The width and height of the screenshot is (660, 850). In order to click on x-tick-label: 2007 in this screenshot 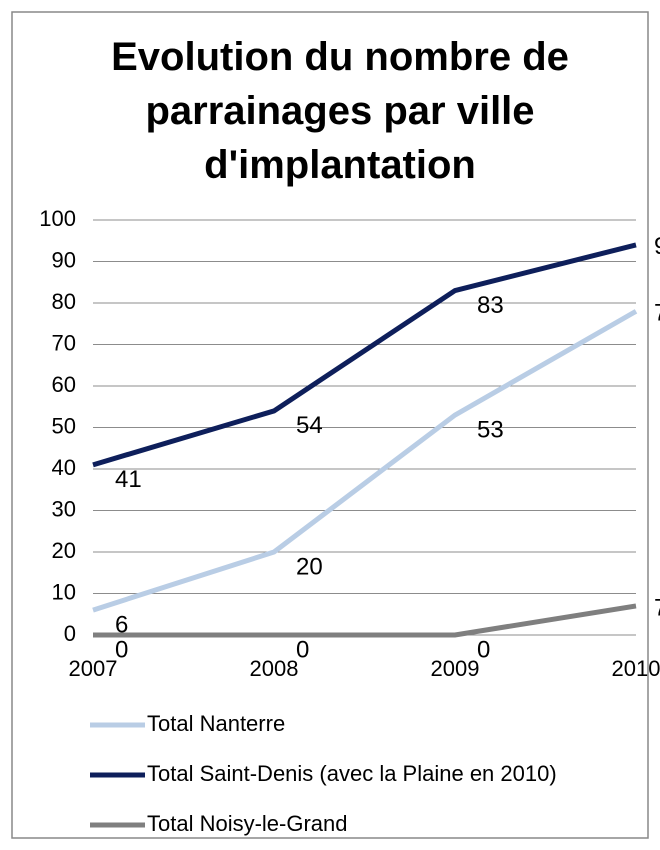, I will do `click(93, 668)`.